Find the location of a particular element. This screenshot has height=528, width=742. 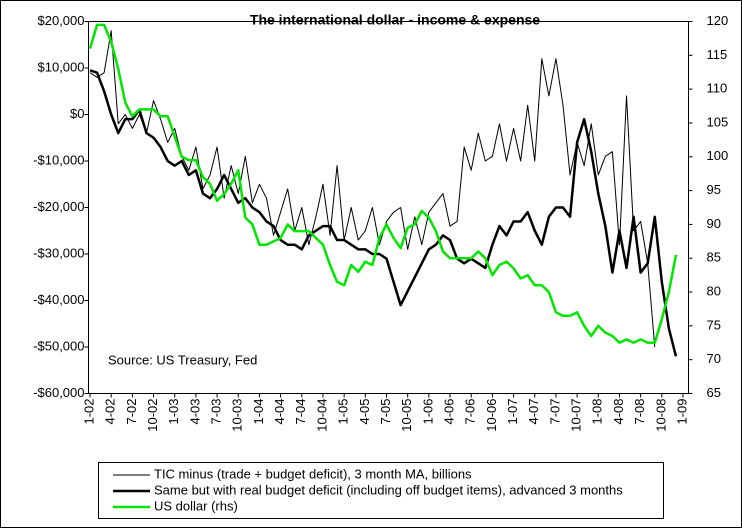

x-tick-label: 7-08 is located at coordinates (639, 412).